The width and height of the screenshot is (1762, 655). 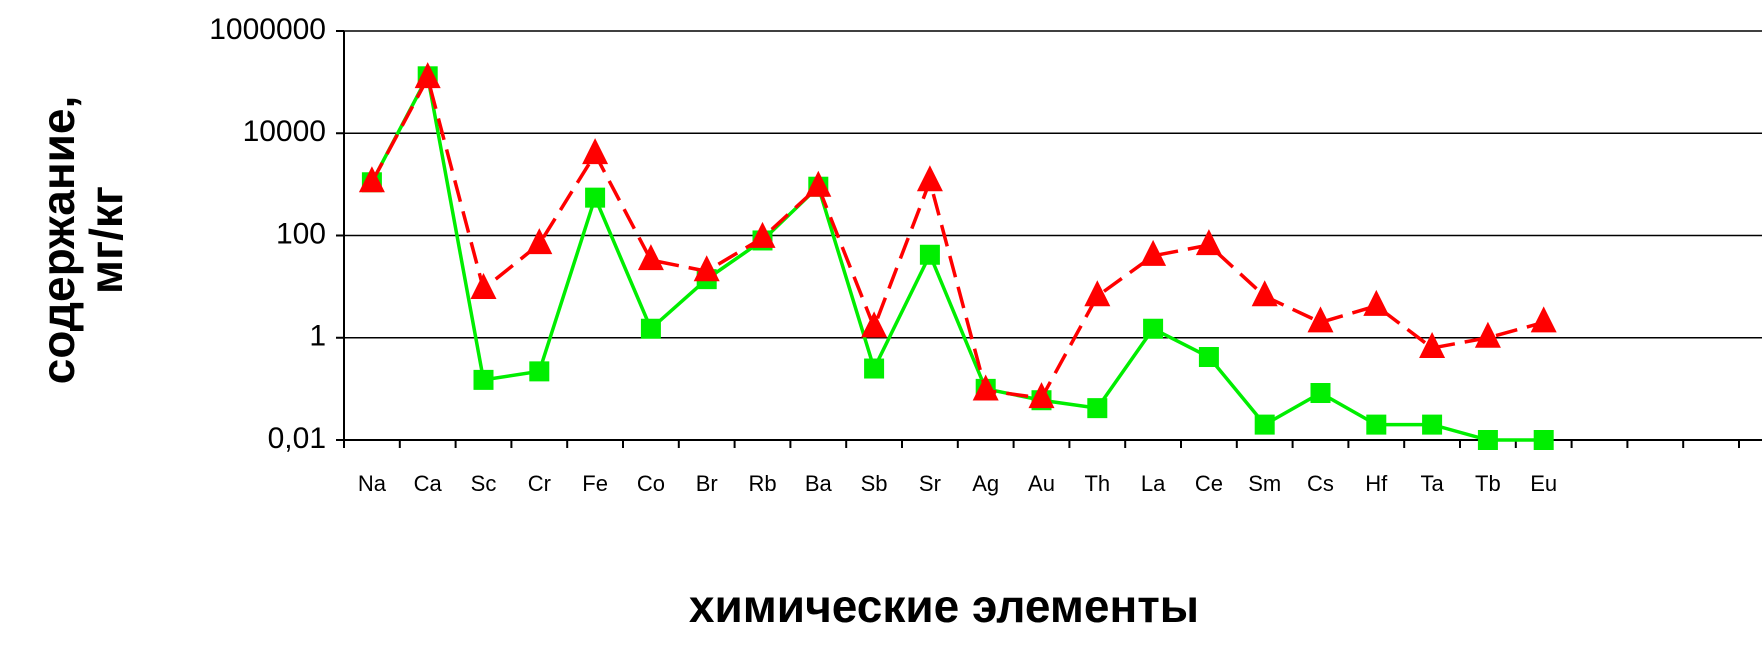 I want to click on x-tick-label: La, so click(x=1153, y=483).